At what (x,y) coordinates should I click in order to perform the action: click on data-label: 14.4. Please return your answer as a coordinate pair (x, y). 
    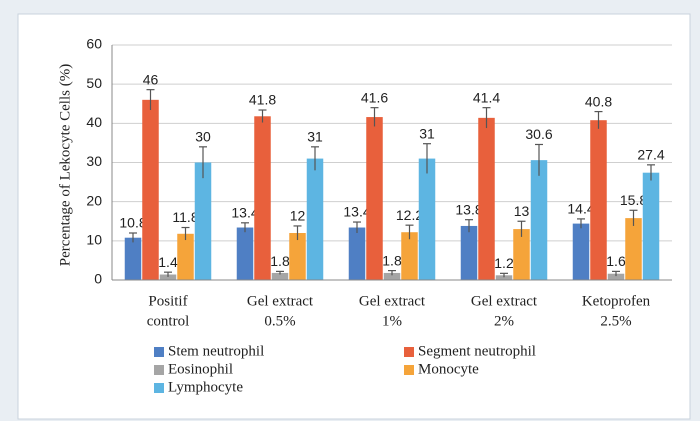
    Looking at the image, I should click on (580, 209).